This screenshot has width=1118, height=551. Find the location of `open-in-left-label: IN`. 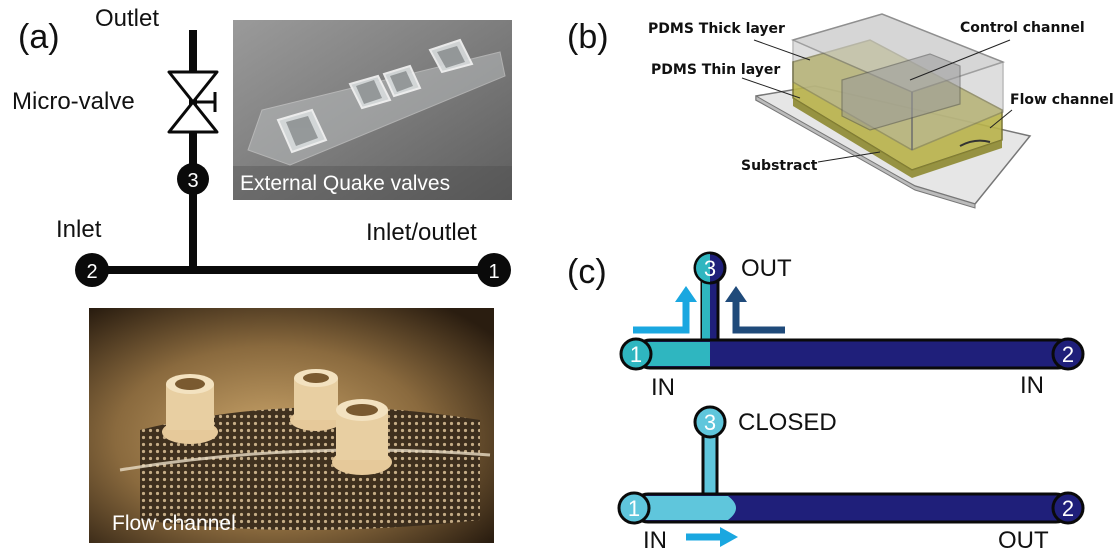

open-in-left-label: IN is located at coordinates (663, 387).